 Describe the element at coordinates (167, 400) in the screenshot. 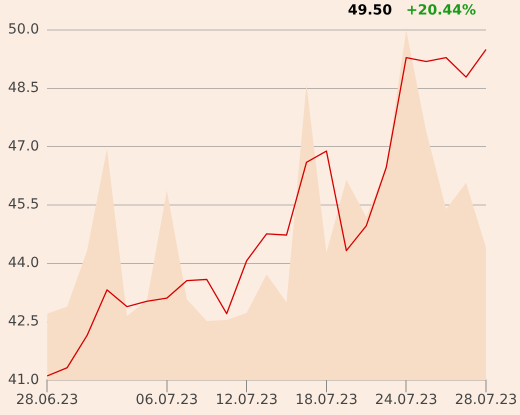

I see `x-tick-label: 06.07.23` at that location.